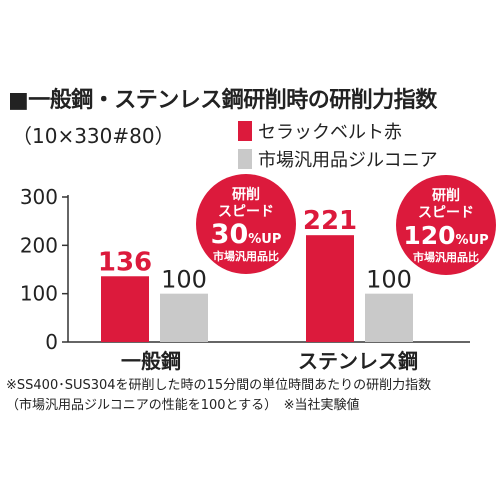  What do you see at coordinates (445, 235) in the screenshot?
I see `badge-value: 120%UP` at bounding box center [445, 235].